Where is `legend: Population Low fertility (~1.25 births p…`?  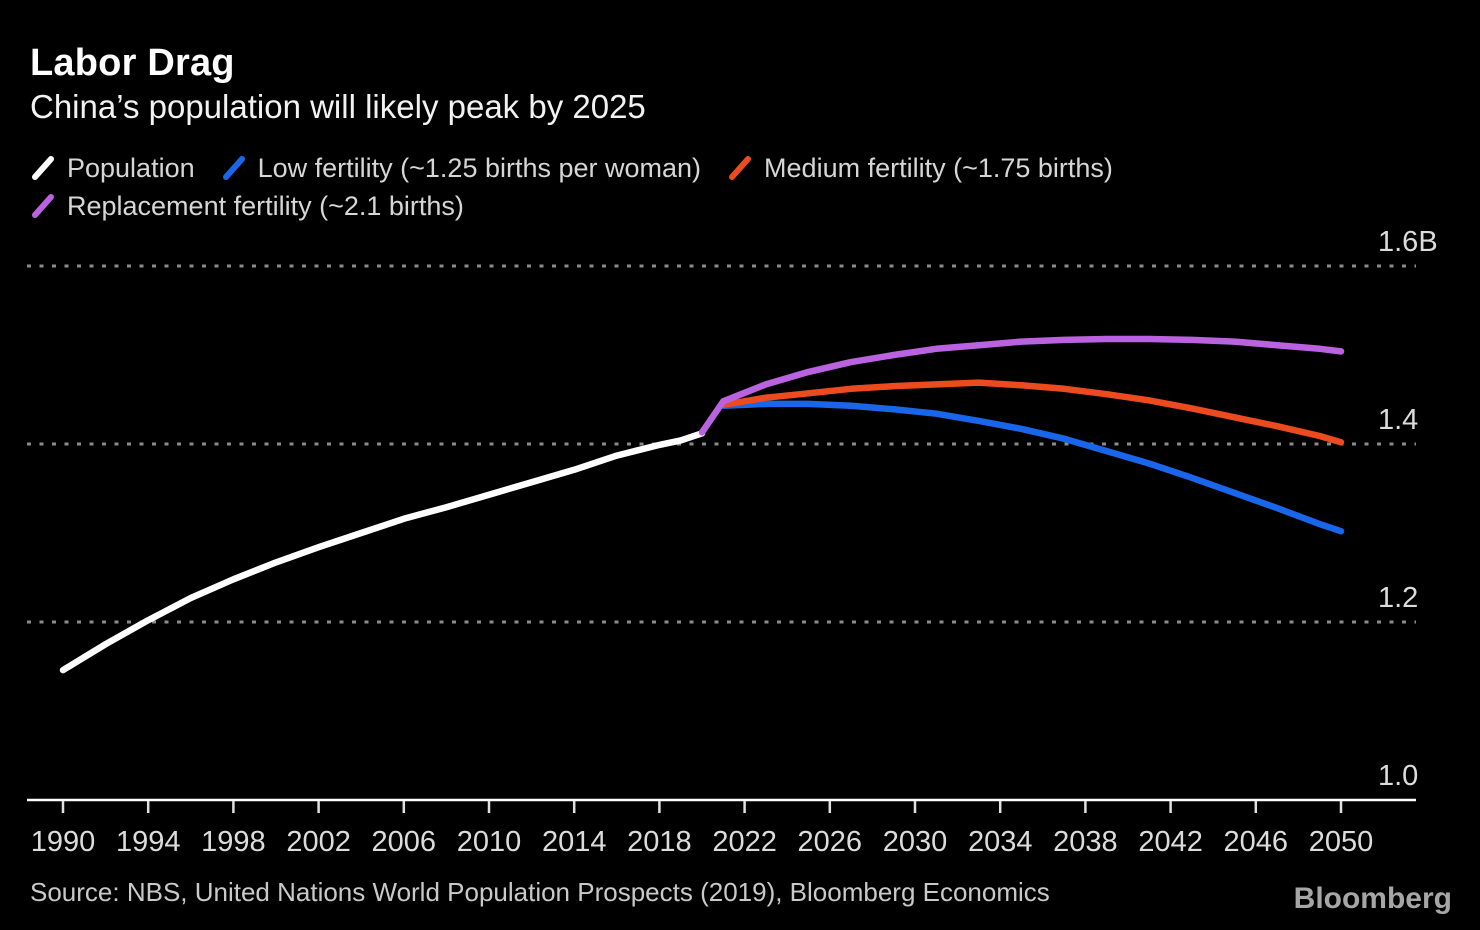
legend: Population Low fertility (~1.25 births p… is located at coordinates (571, 187).